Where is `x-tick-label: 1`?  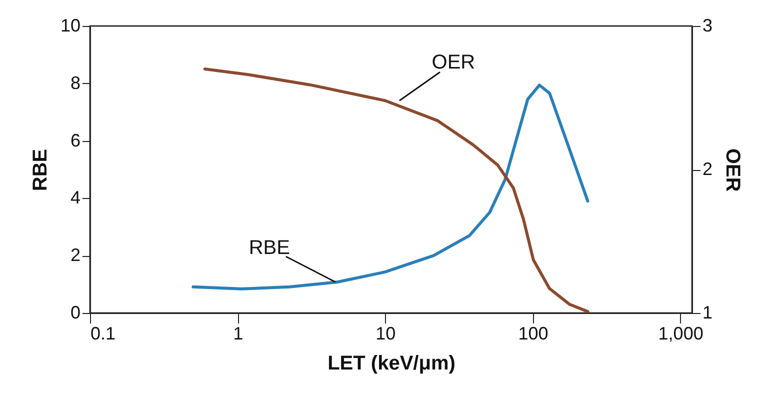 x-tick-label: 1 is located at coordinates (238, 334).